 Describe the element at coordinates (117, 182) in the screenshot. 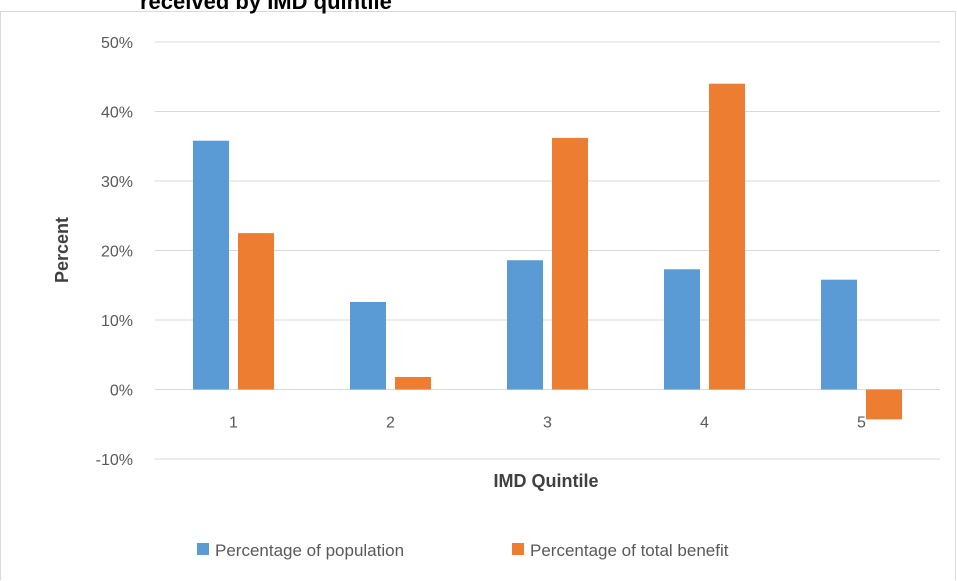

I see `y-tick-label: 30%` at that location.